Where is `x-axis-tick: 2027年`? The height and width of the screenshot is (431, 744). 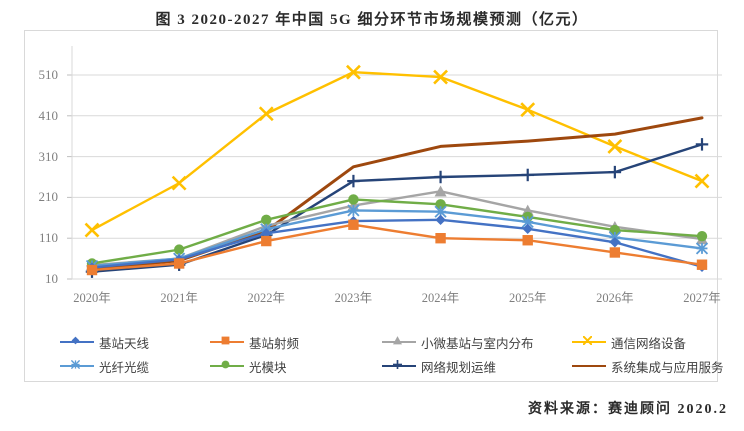 x-axis-tick: 2027年 is located at coordinates (702, 298).